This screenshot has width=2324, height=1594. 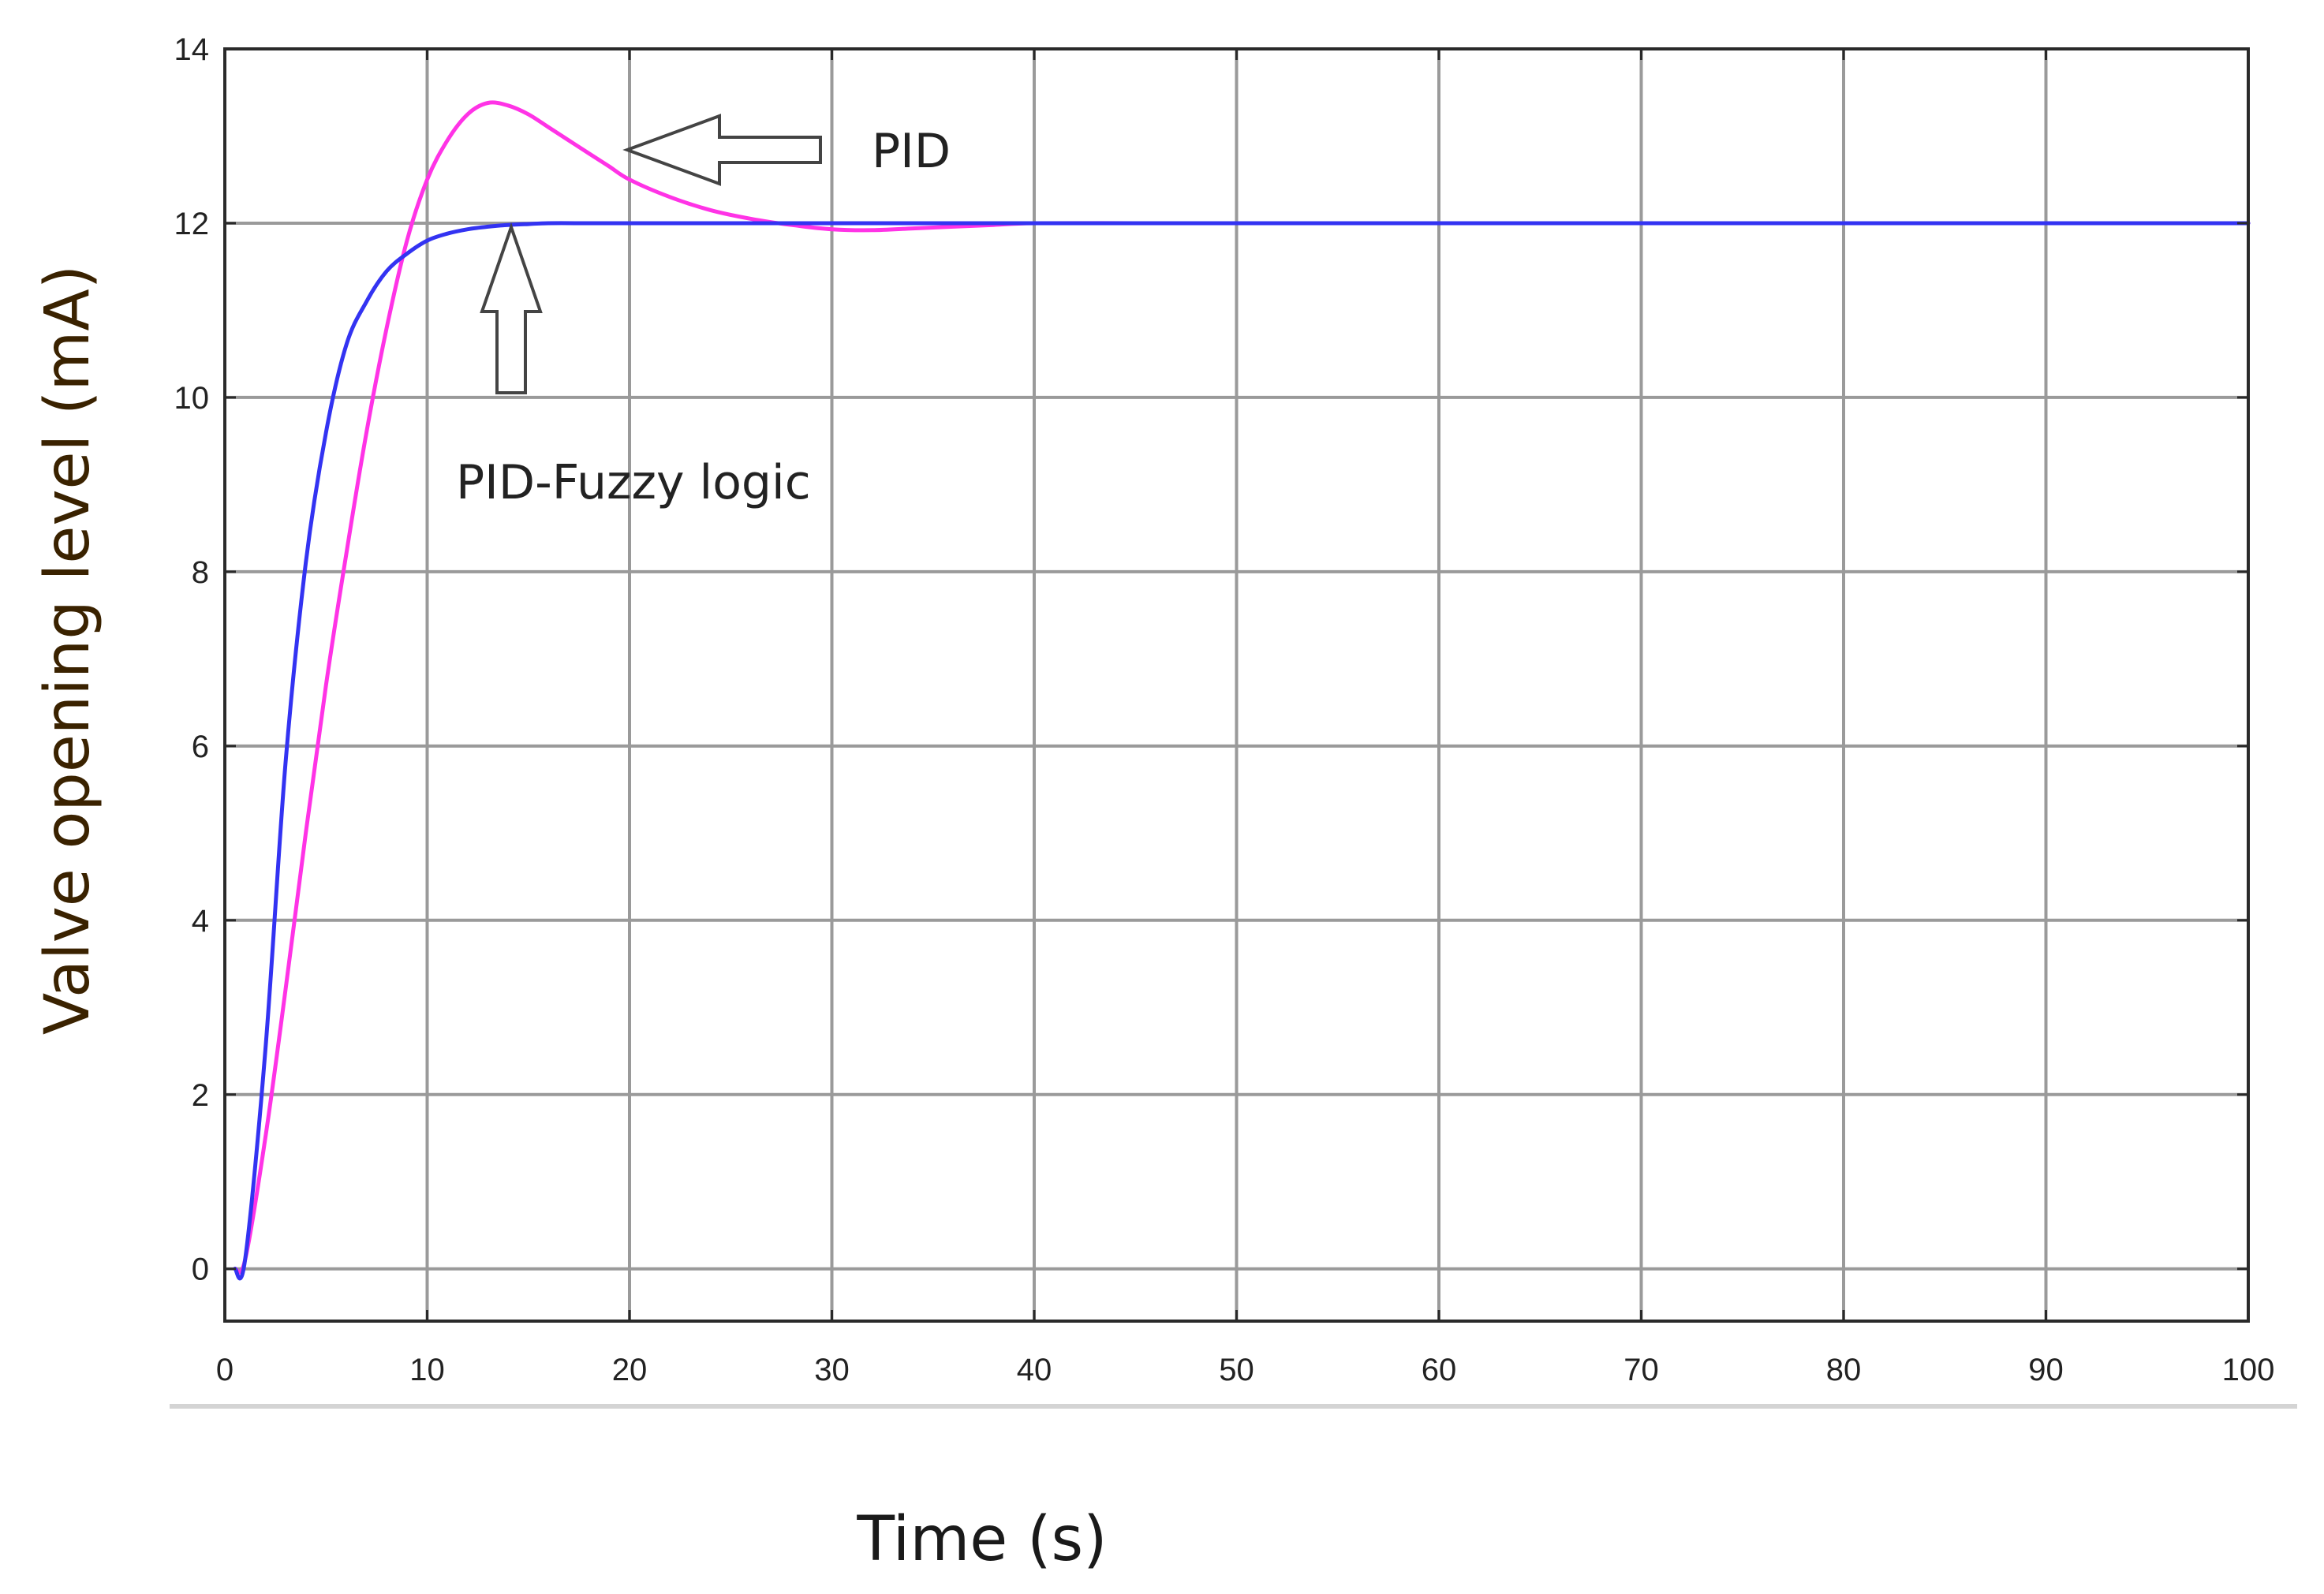 What do you see at coordinates (2046, 1370) in the screenshot?
I see `x-tick-label: 90` at bounding box center [2046, 1370].